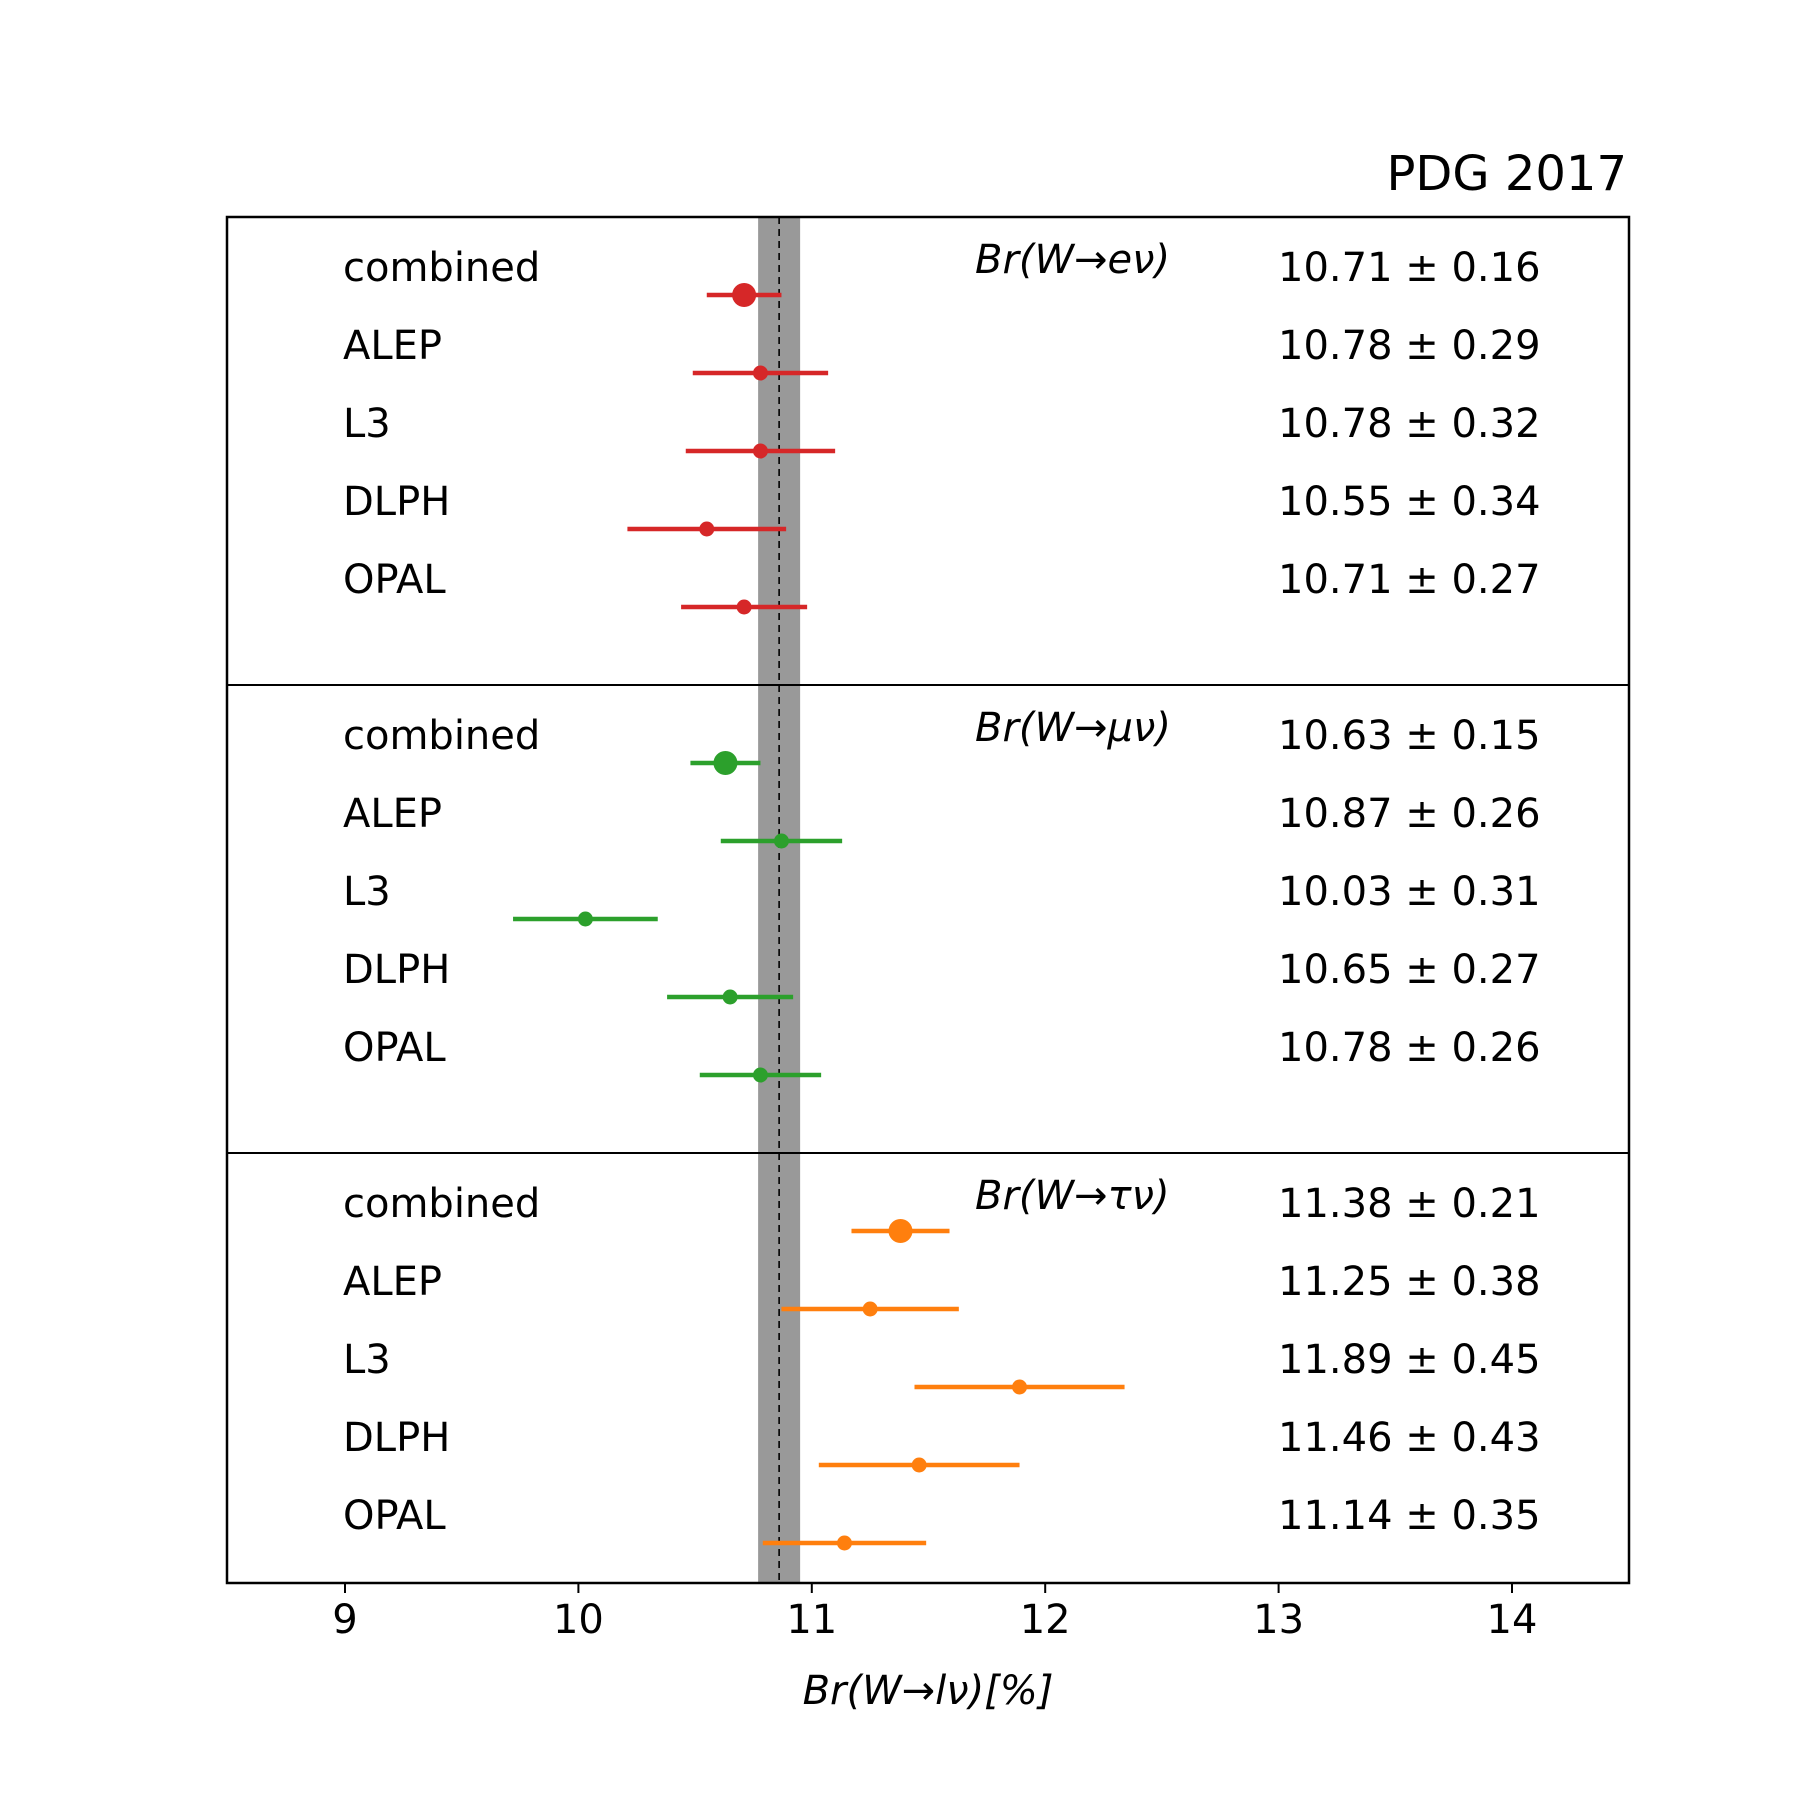 The height and width of the screenshot is (1800, 1800). What do you see at coordinates (1409, 424) in the screenshot?
I see `row-value-label: 10.78 ± 0.32` at bounding box center [1409, 424].